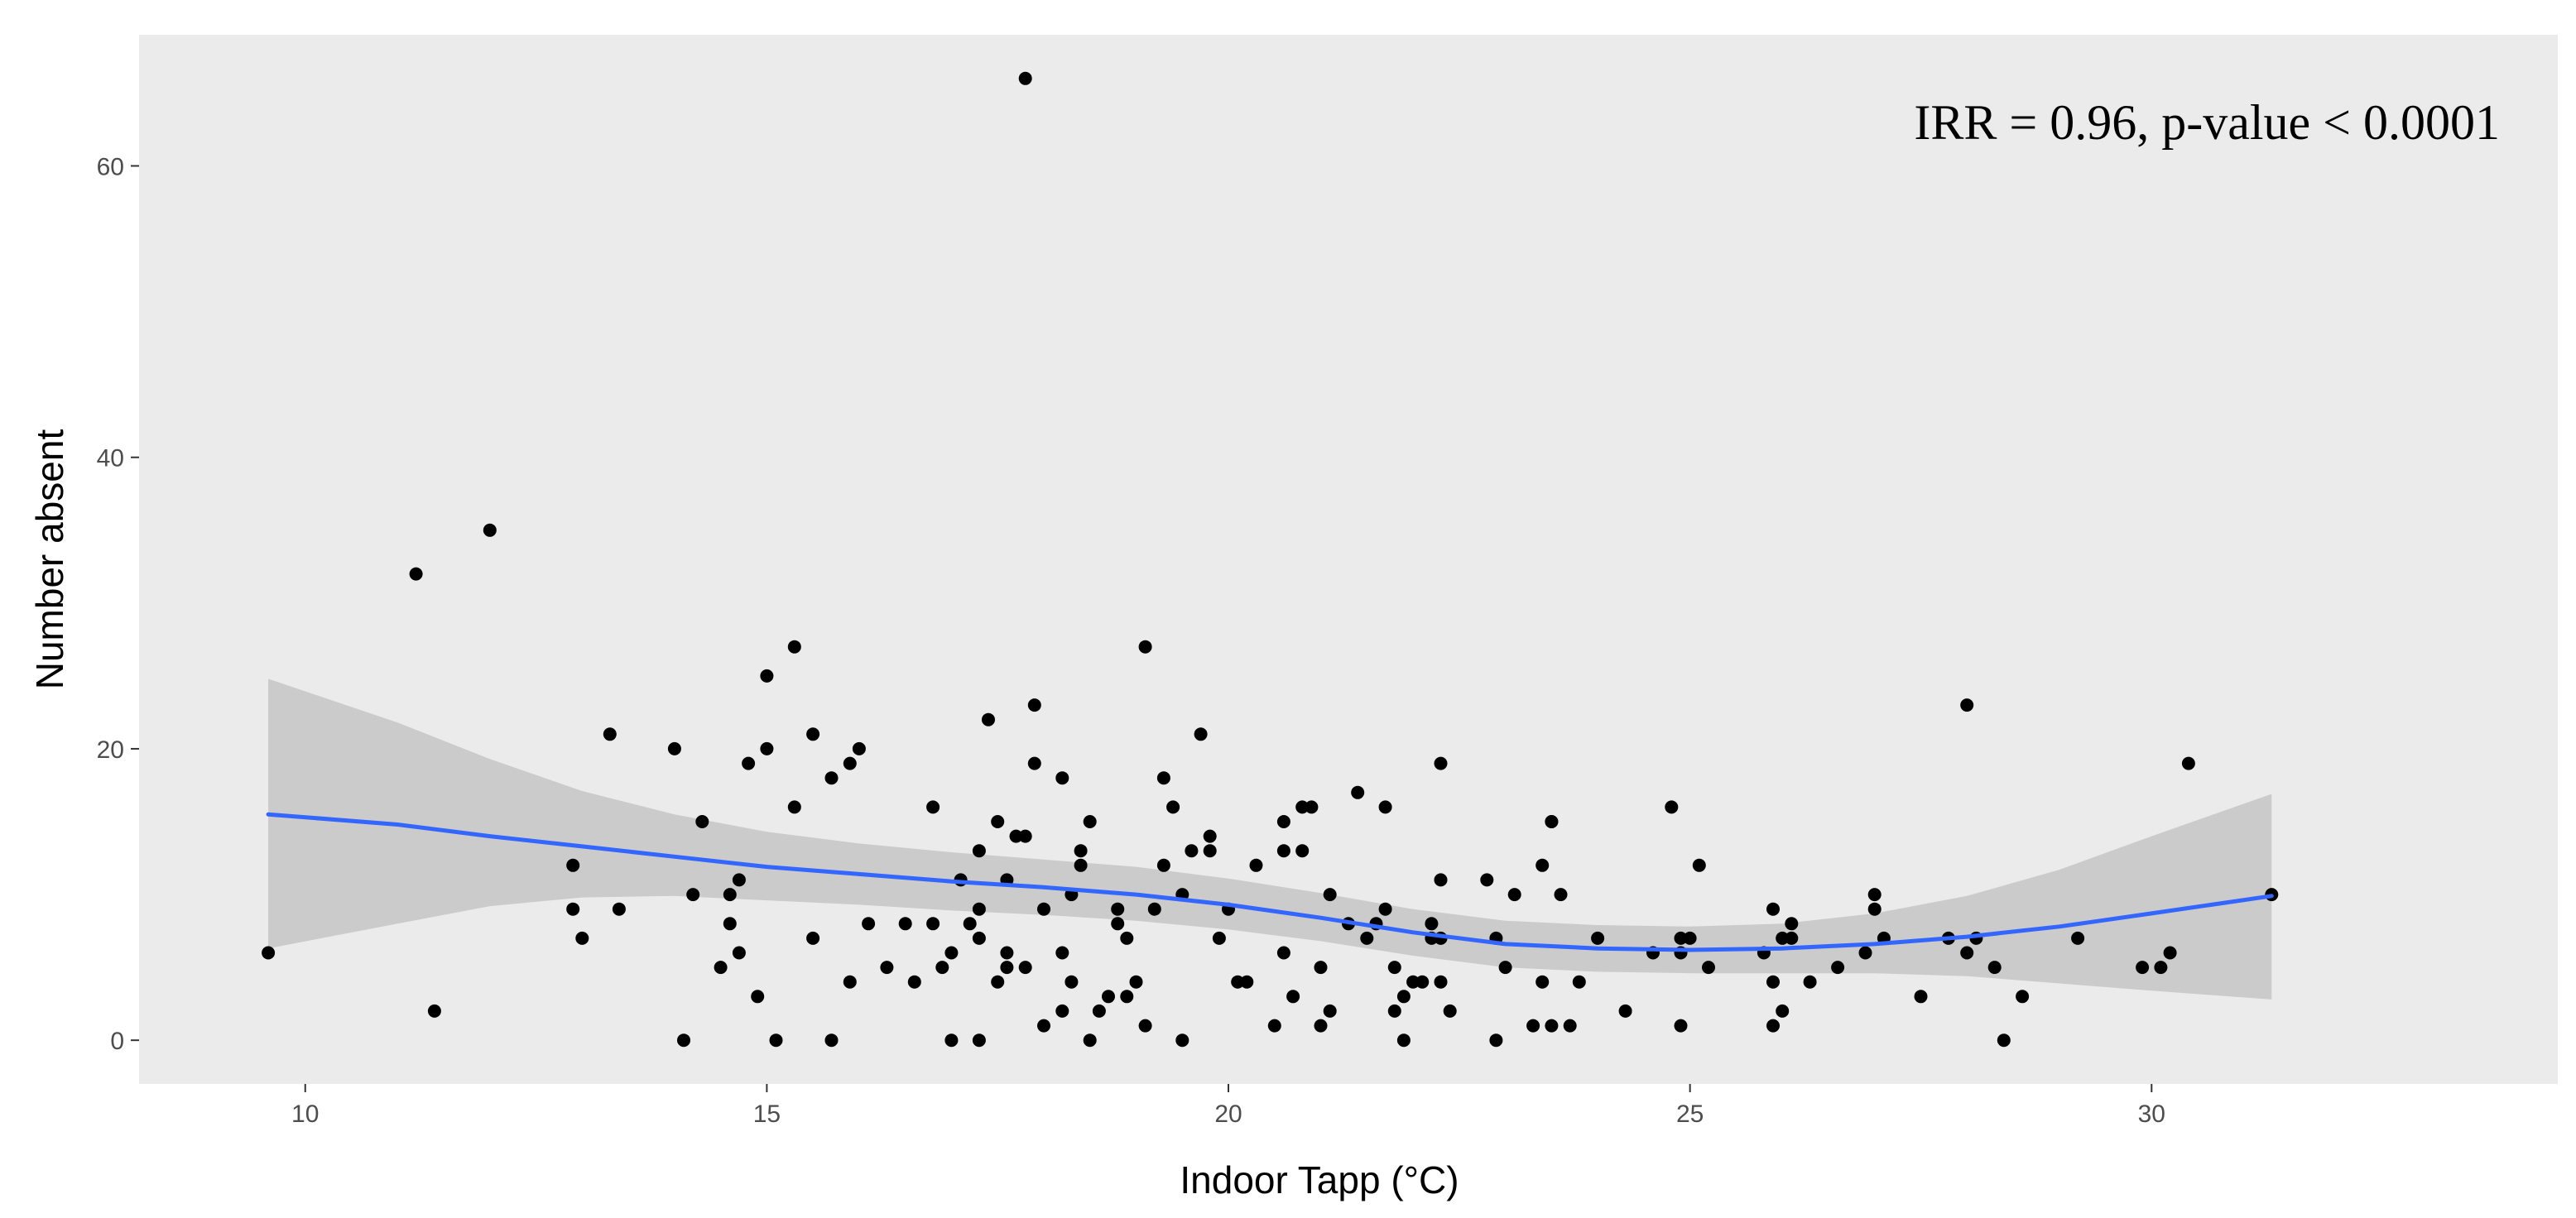 This screenshot has height=1218, width=2576. What do you see at coordinates (1228, 1106) in the screenshot?
I see `x-axis-ticks: 10 15 20 25 30` at bounding box center [1228, 1106].